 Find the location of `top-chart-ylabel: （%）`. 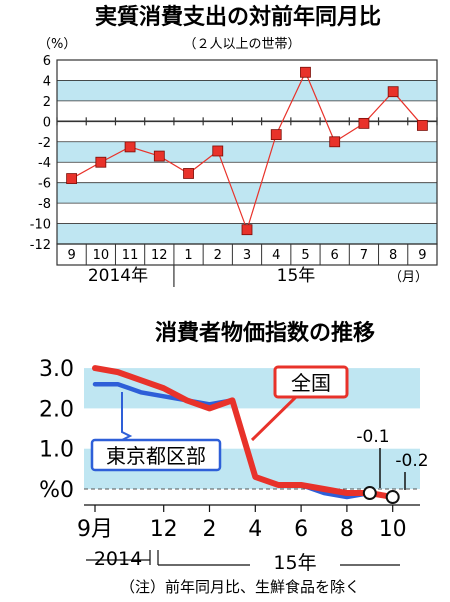

top-chart-ylabel: （%） is located at coordinates (57, 44).